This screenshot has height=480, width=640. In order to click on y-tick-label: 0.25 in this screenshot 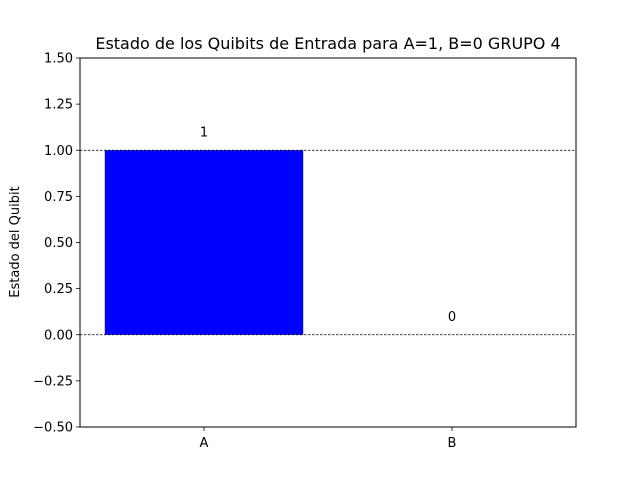, I will do `click(58, 289)`.